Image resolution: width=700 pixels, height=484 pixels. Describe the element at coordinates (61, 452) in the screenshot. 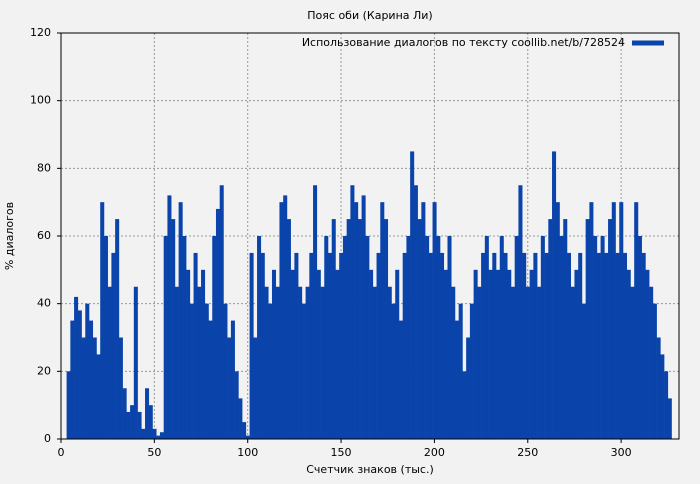

I see `x-tick-label: 0` at that location.